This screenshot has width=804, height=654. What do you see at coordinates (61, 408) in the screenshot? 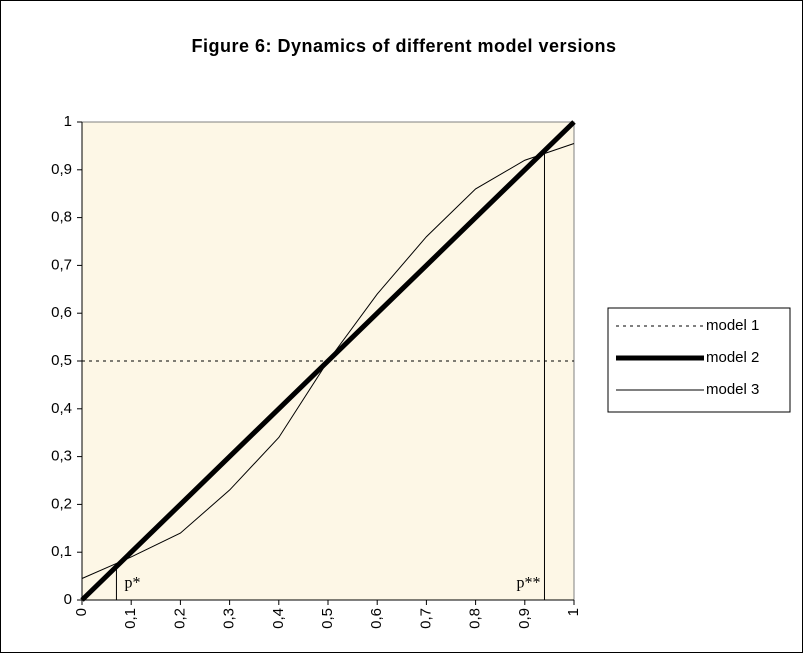
I see `y-tick-label: 0,4` at bounding box center [61, 408].